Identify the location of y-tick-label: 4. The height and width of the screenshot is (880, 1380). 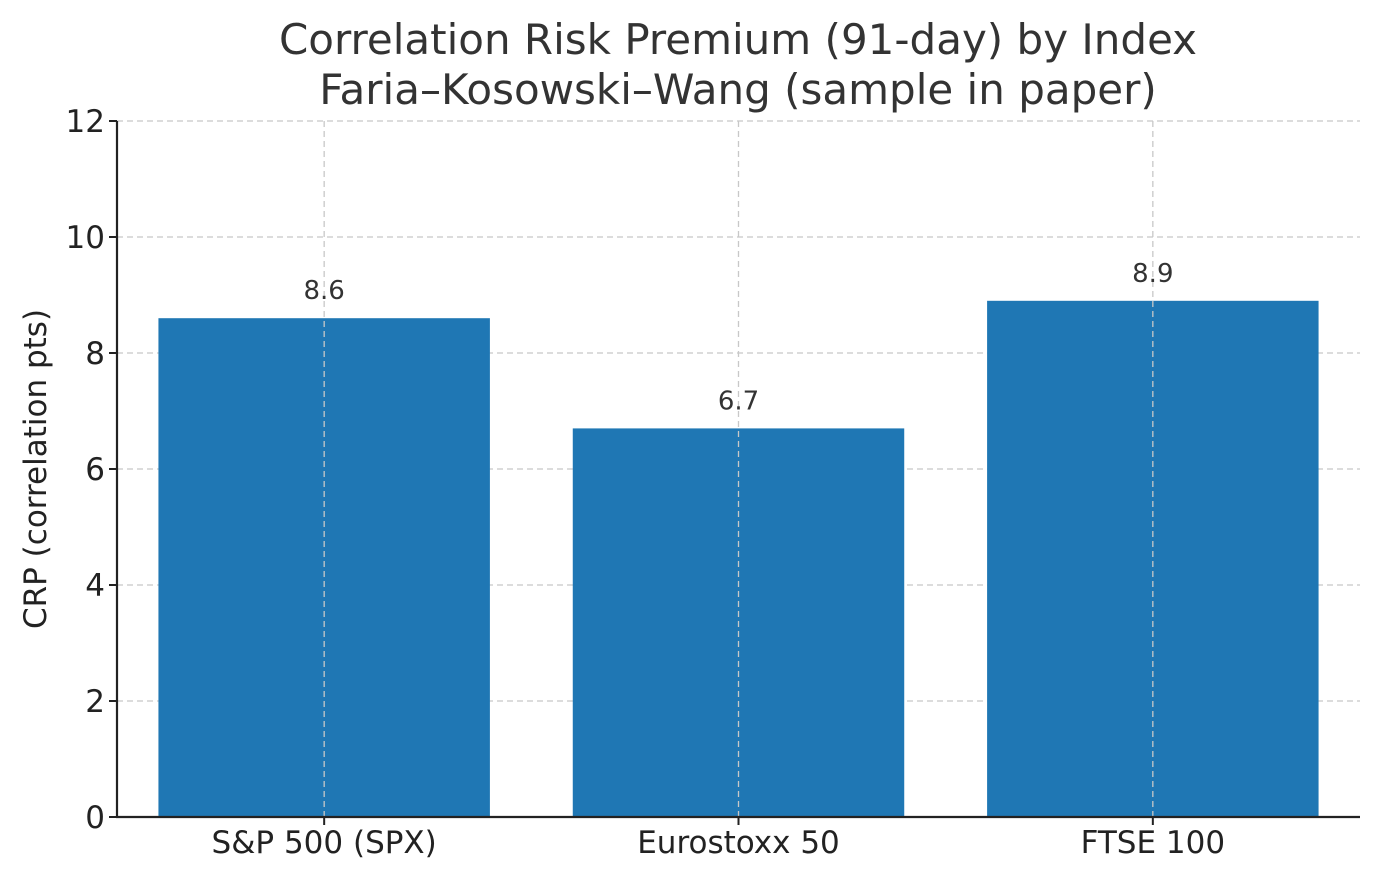
(95, 586).